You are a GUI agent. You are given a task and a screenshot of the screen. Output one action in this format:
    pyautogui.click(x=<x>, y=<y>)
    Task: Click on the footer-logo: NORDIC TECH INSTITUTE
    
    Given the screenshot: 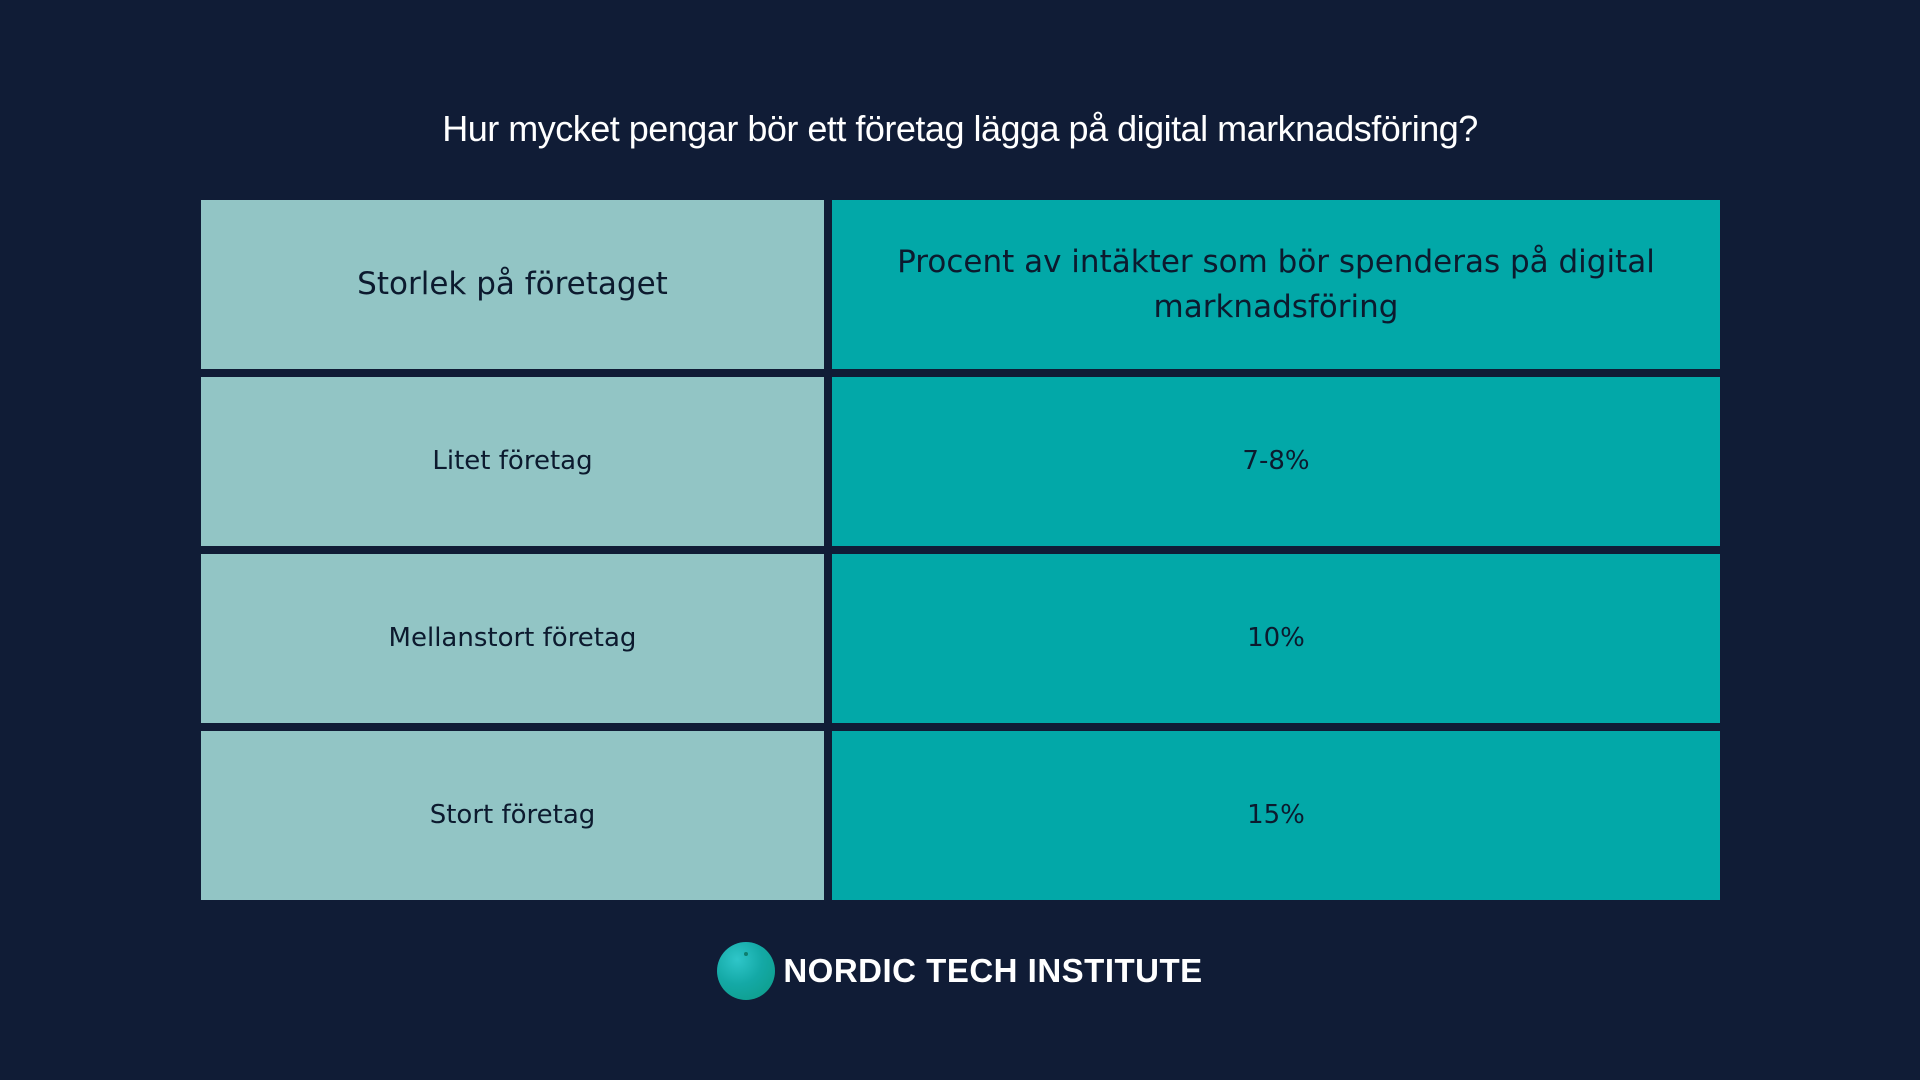 What is the action you would take?
    pyautogui.click(x=960, y=971)
    